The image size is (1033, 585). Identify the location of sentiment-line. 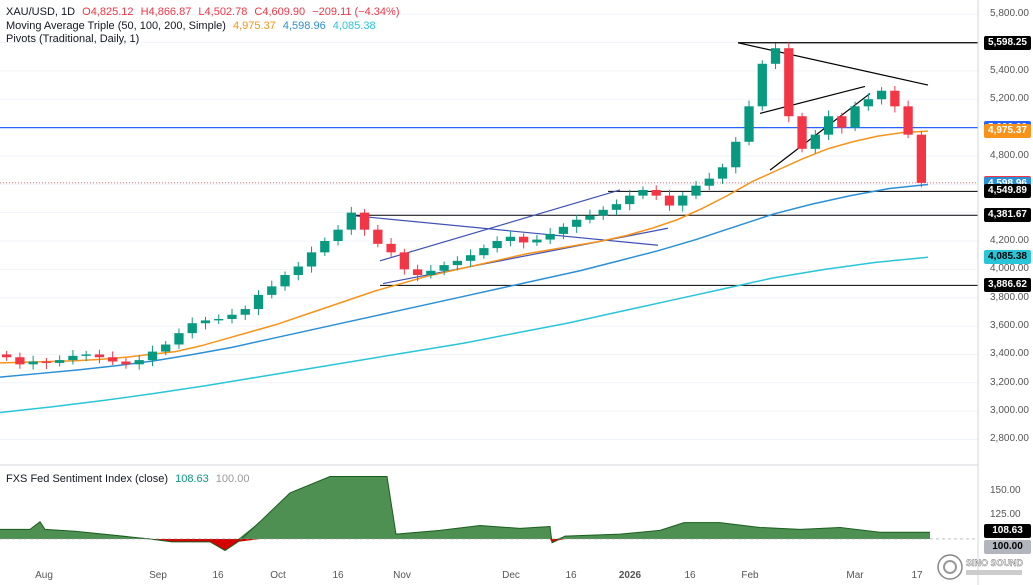
(465, 514).